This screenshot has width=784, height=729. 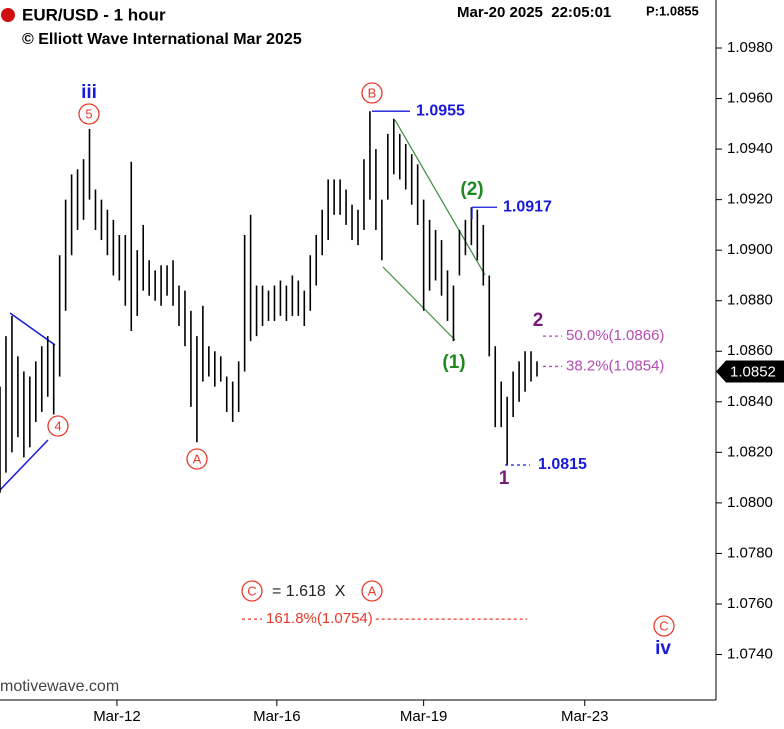 I want to click on wave-label: 2, so click(x=538, y=320).